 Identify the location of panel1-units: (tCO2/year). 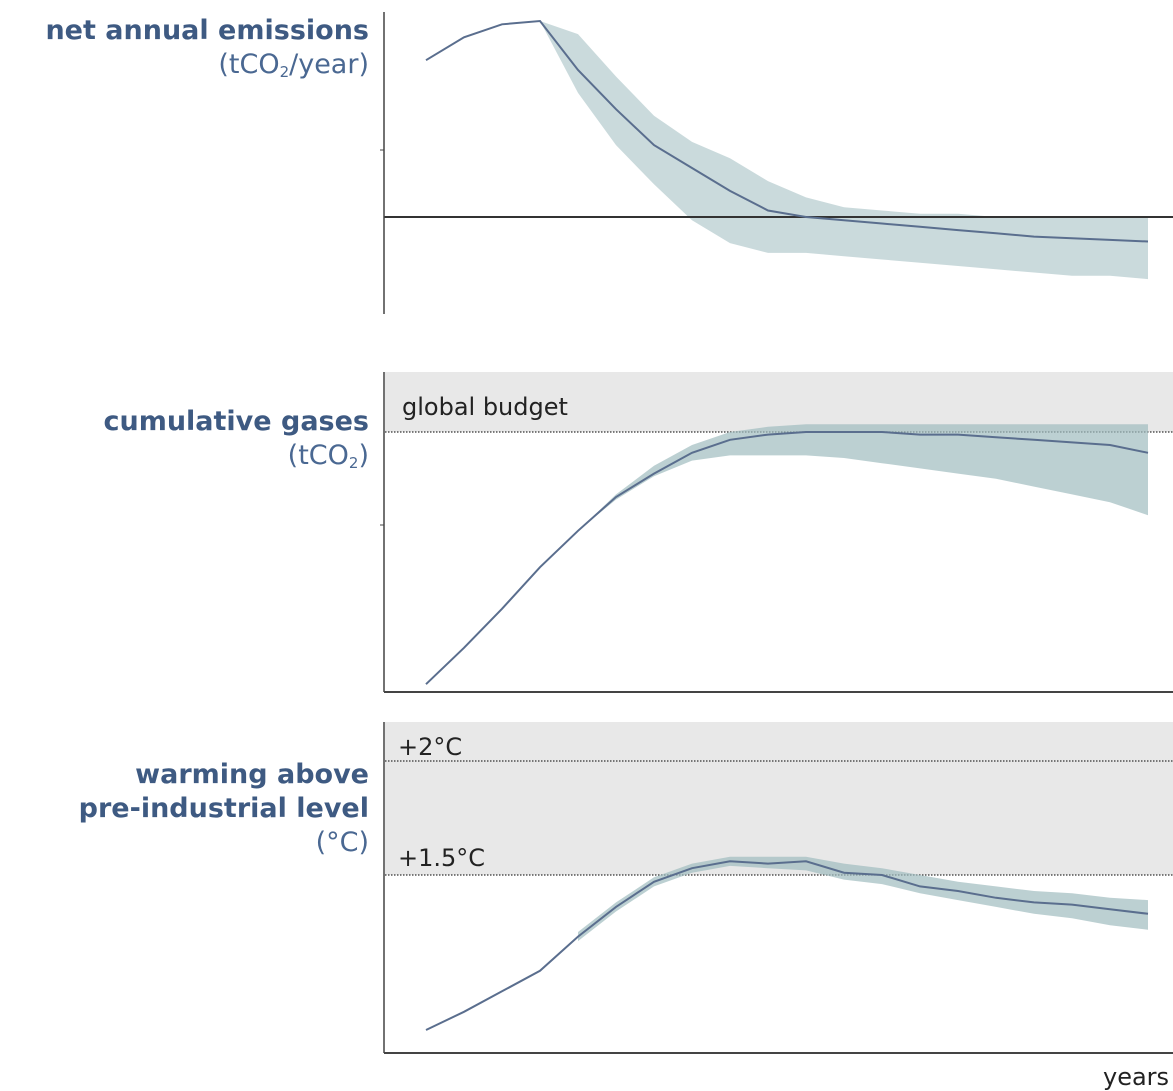
(207, 68).